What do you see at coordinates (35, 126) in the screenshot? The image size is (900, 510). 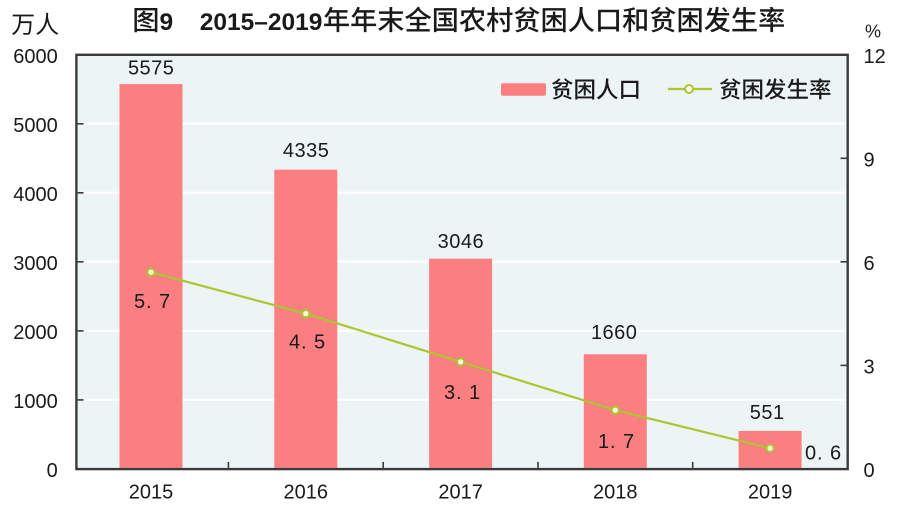 I see `svg-text: 5000` at bounding box center [35, 126].